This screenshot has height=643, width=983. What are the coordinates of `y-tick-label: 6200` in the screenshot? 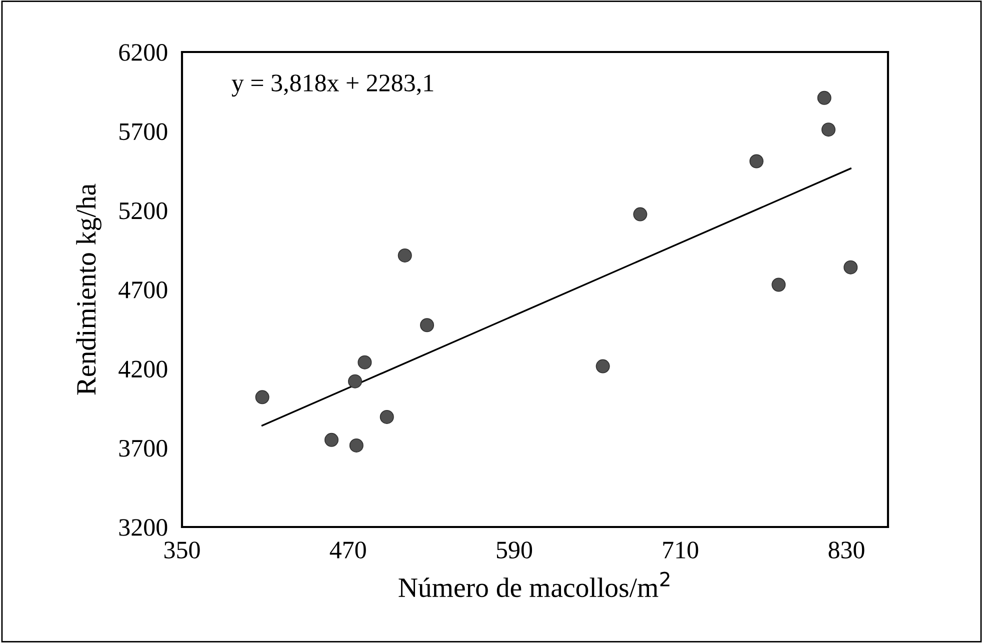 It's located at (143, 52).